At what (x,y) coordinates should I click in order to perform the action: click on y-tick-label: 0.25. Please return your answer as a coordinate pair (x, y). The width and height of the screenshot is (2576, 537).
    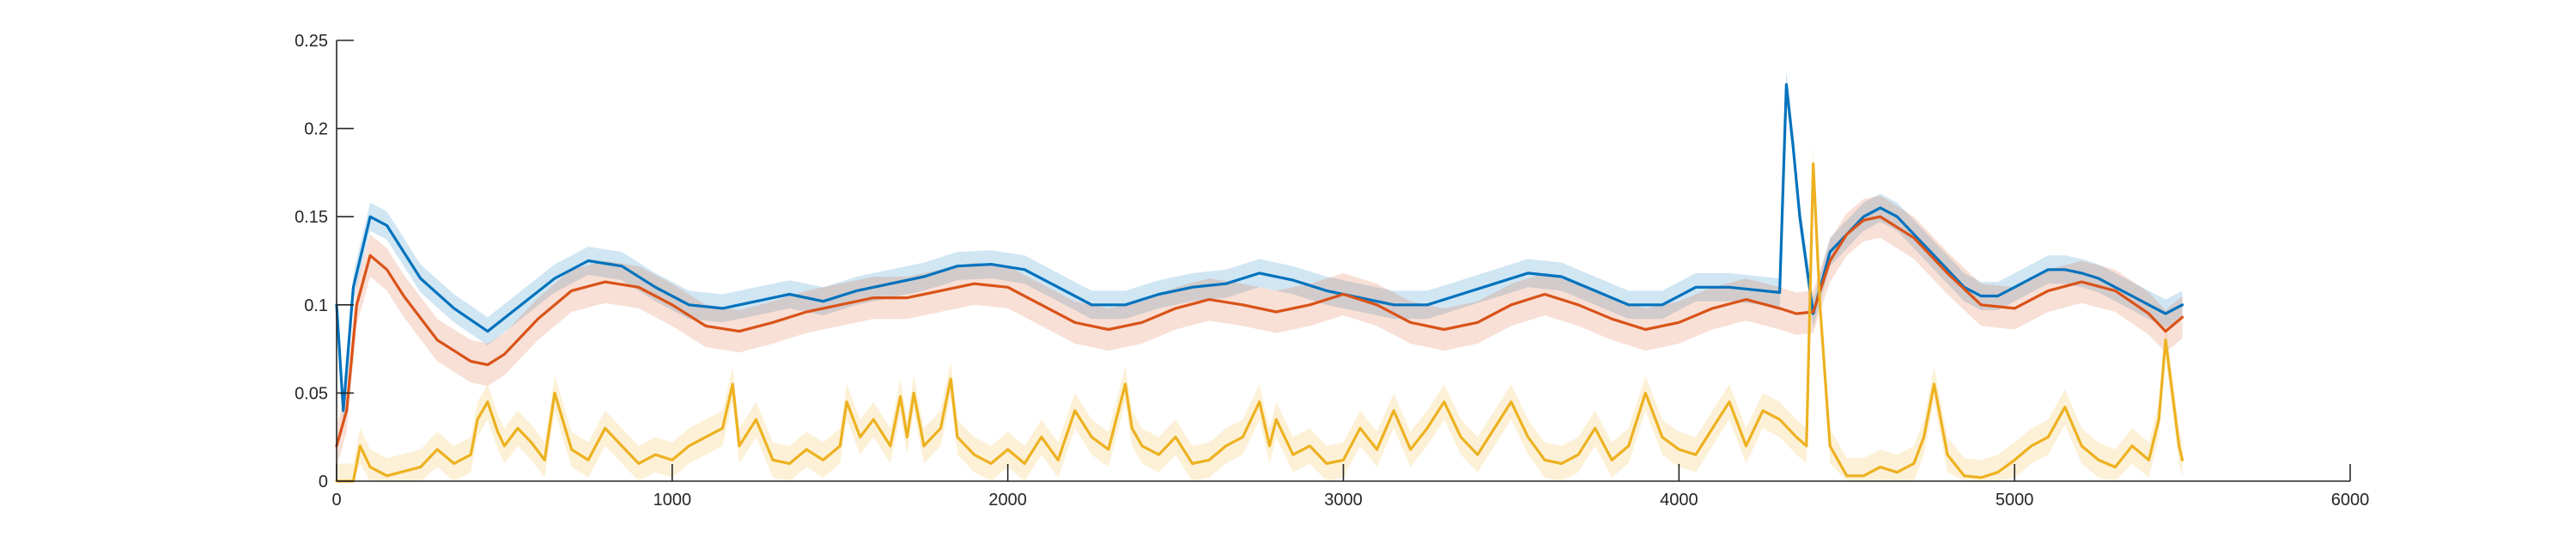
    Looking at the image, I should click on (312, 41).